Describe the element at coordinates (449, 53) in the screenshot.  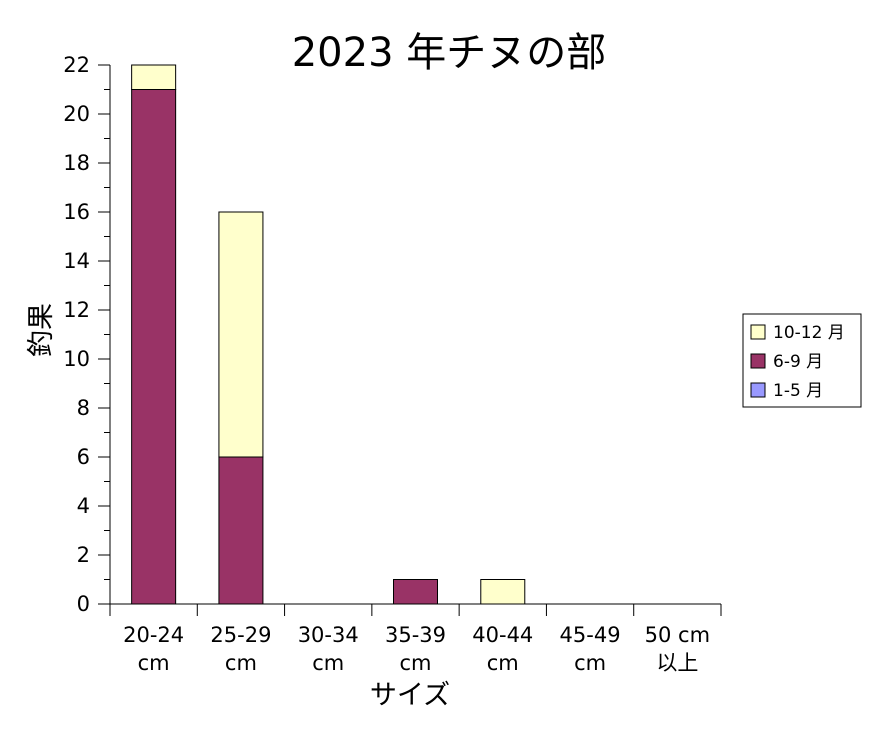
I see `chart-title: 2023 年チヌの部` at that location.